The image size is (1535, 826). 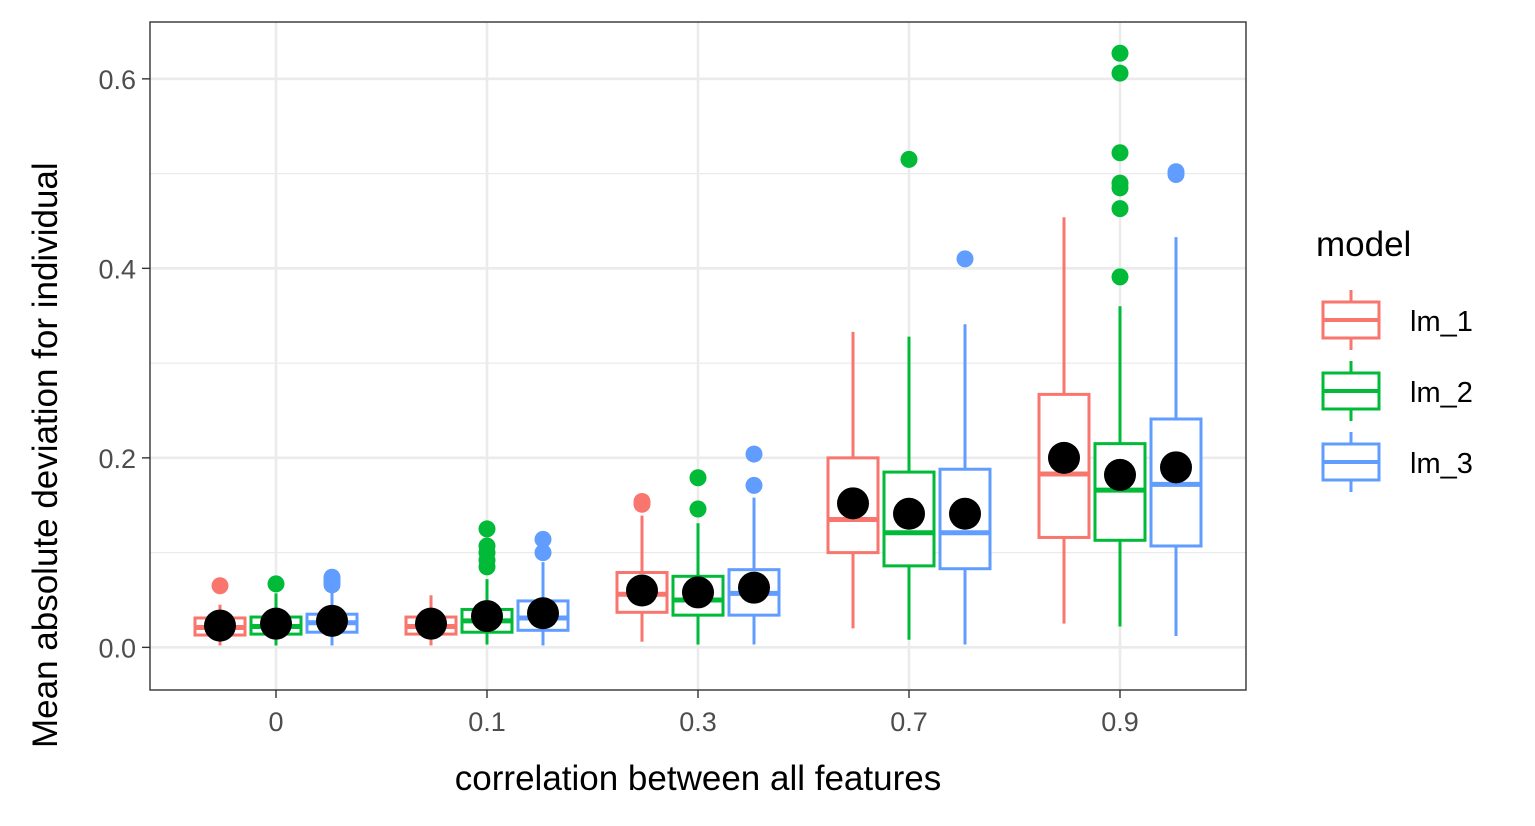 What do you see at coordinates (117, 459) in the screenshot?
I see `y-tick-label: 0.2` at bounding box center [117, 459].